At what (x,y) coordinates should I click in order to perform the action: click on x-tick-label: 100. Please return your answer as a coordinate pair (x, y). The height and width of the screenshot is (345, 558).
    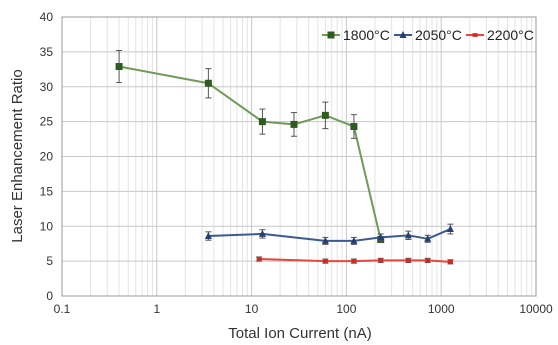
    Looking at the image, I should click on (346, 309).